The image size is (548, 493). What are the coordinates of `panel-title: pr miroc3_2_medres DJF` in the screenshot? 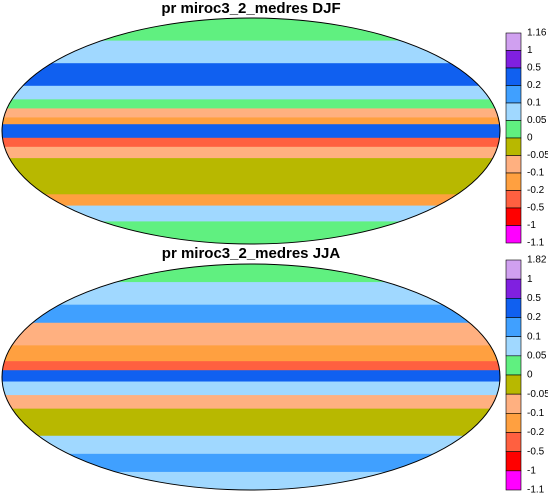 It's located at (250, 8).